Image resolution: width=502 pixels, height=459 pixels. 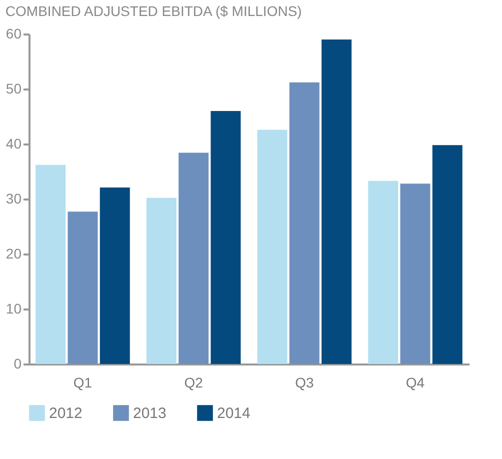 What do you see at coordinates (415, 382) in the screenshot?
I see `x-tick-label: Q4` at bounding box center [415, 382].